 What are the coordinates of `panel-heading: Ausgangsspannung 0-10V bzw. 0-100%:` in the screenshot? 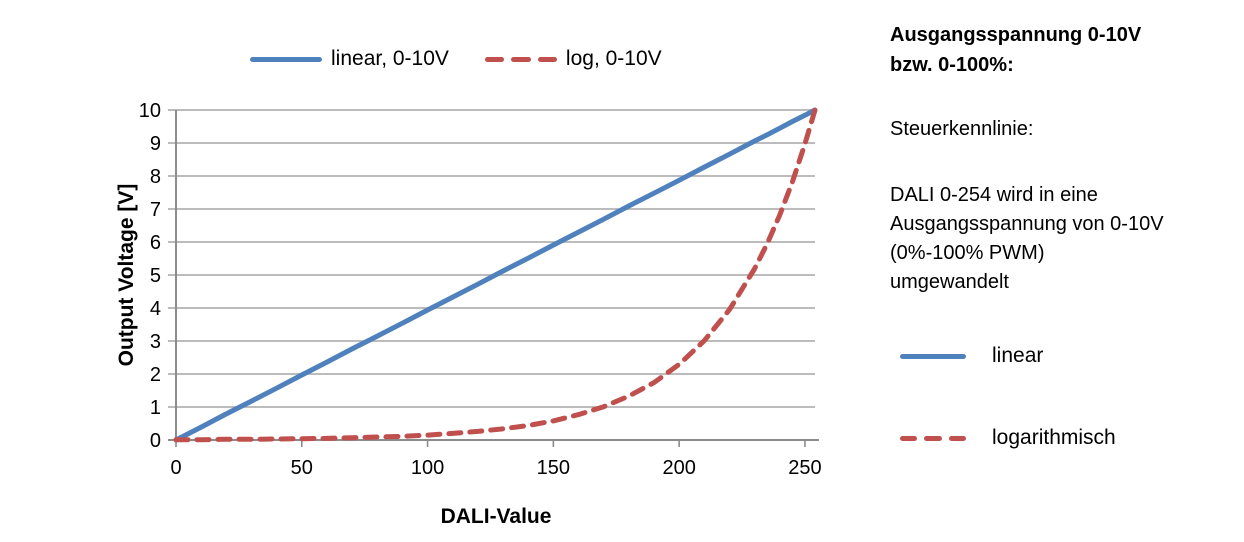 It's located at (1015, 50).